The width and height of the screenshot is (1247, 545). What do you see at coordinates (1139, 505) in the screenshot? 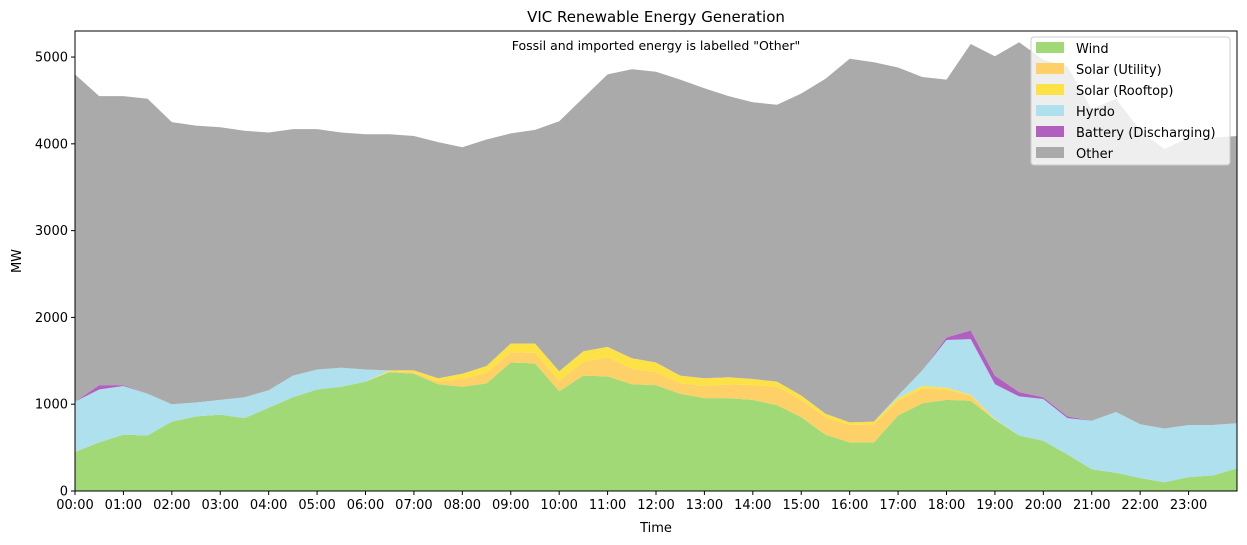
I see `x-tick-label: 22:00` at bounding box center [1139, 505].